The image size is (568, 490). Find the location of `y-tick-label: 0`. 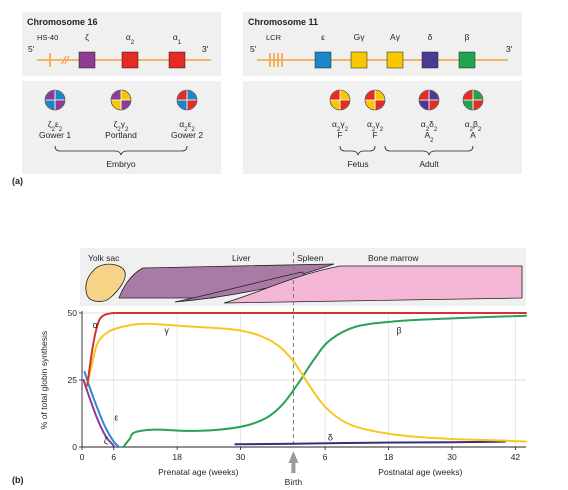

y-tick-label: 0 is located at coordinates (74, 447).